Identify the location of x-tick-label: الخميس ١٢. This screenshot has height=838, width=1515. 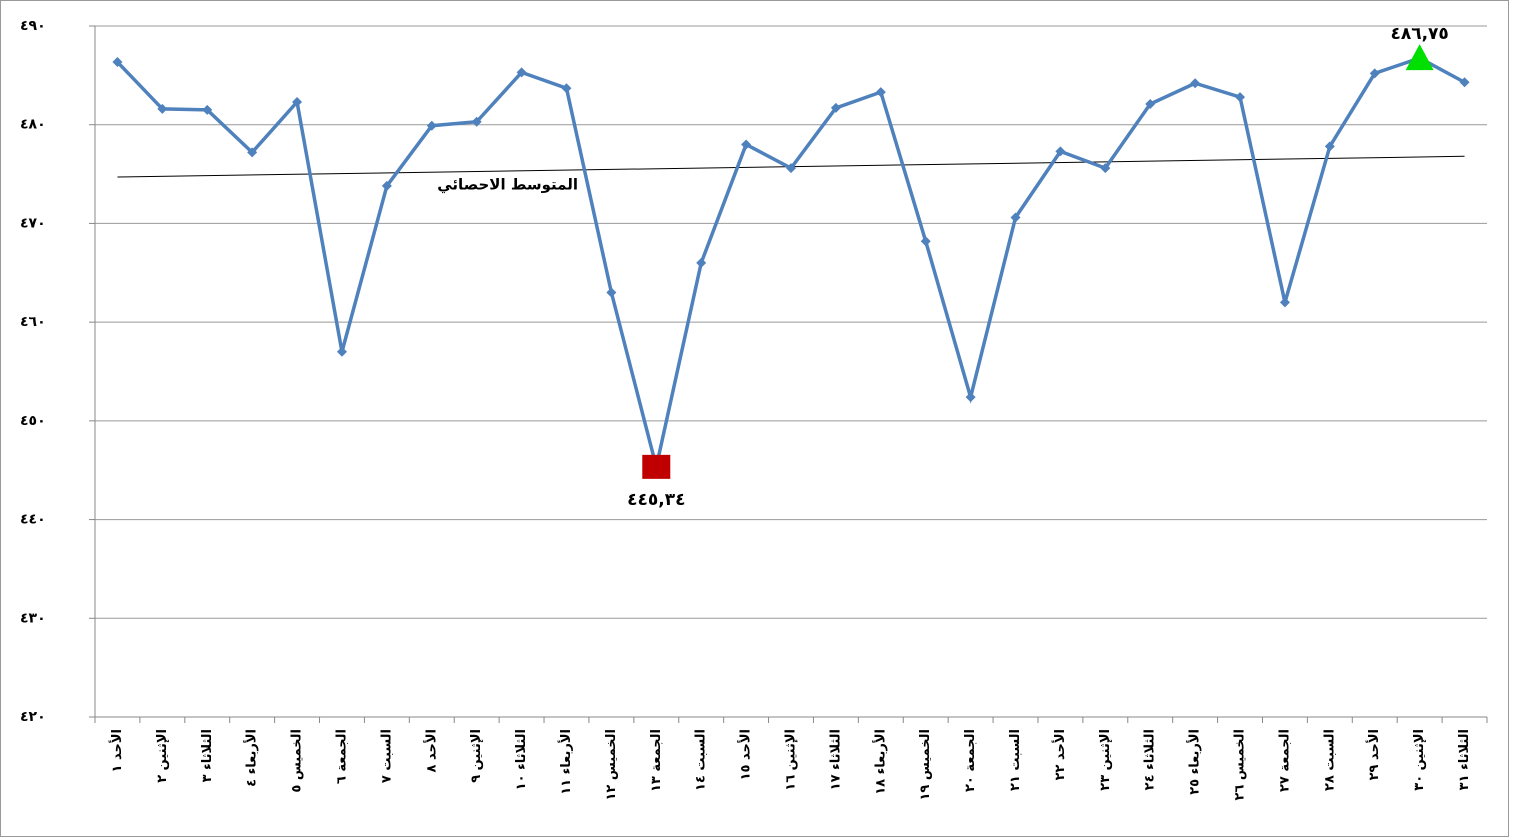
(611, 765).